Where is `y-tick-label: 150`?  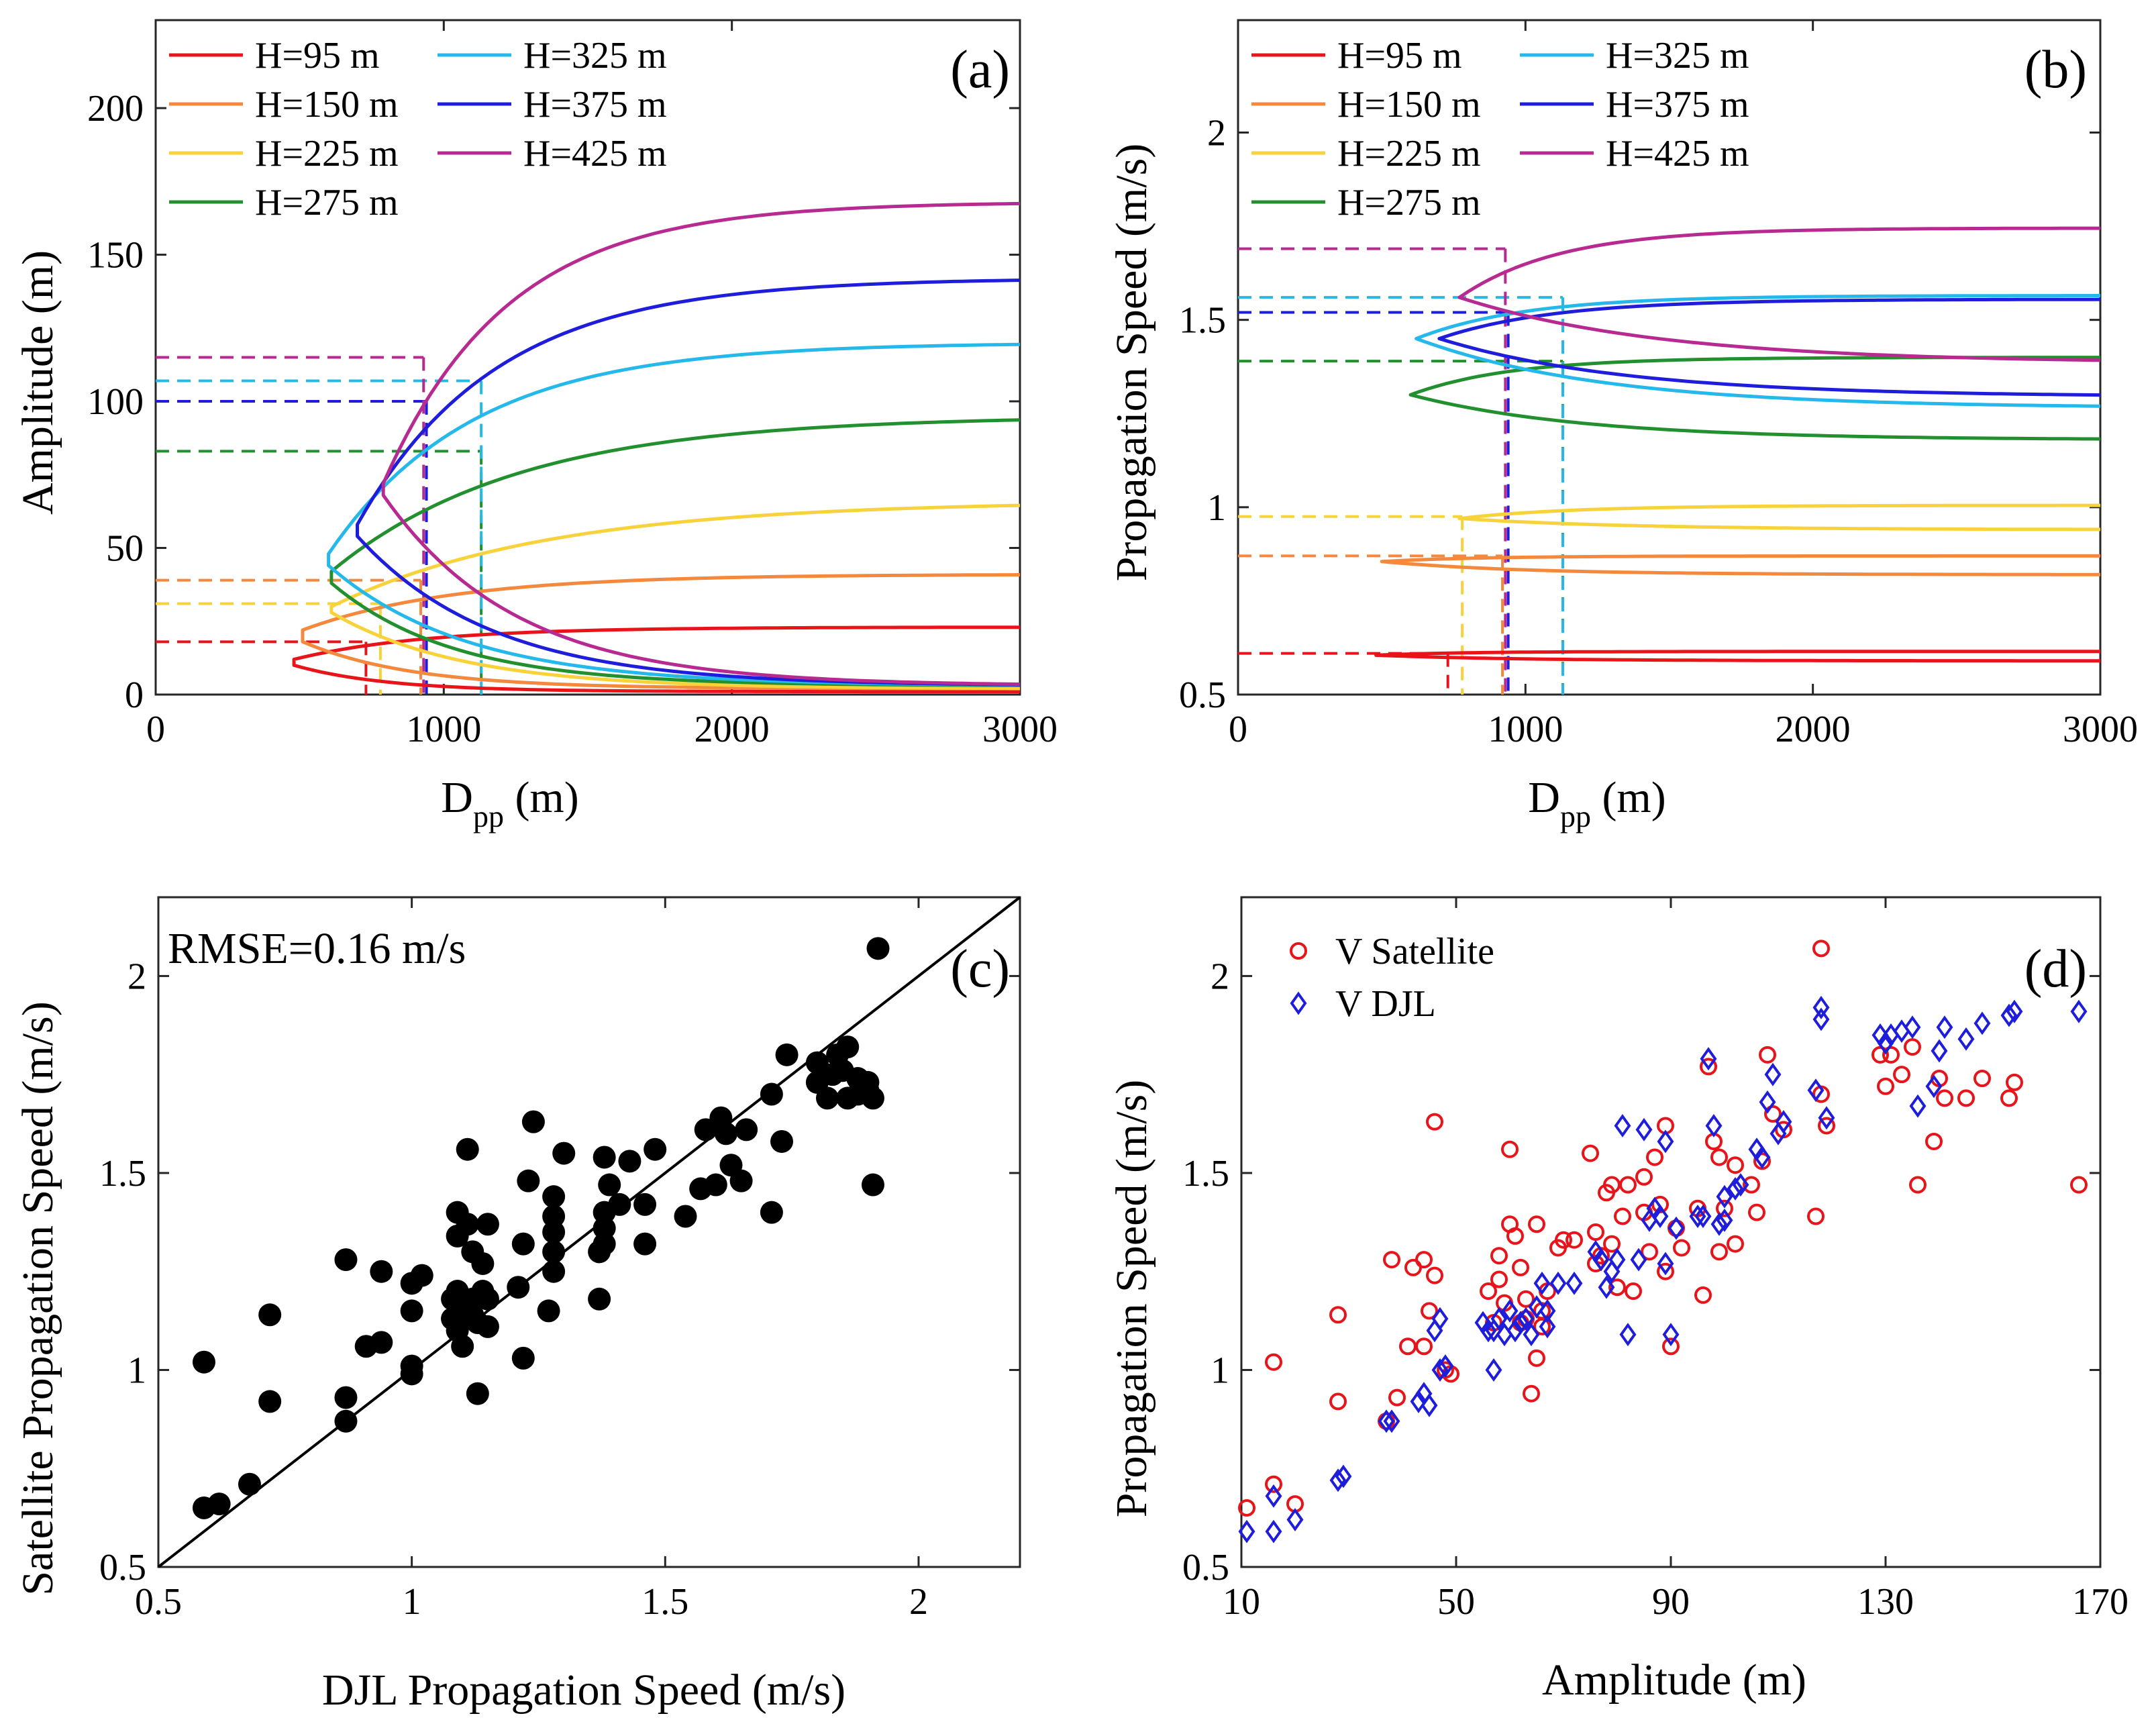 y-tick-label: 150 is located at coordinates (115, 255).